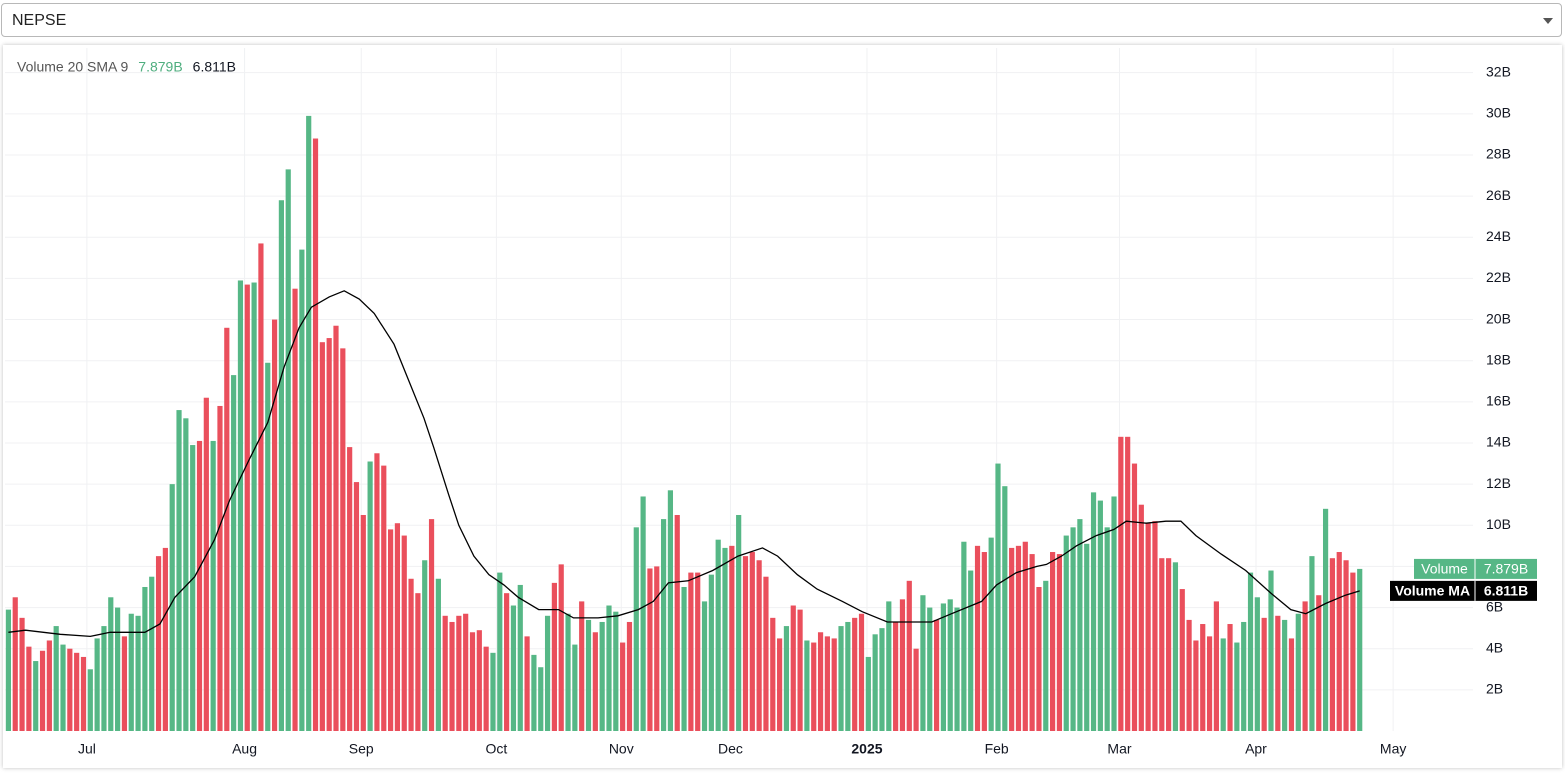  What do you see at coordinates (1506, 590) in the screenshot?
I see `tag-value-box` at bounding box center [1506, 590].